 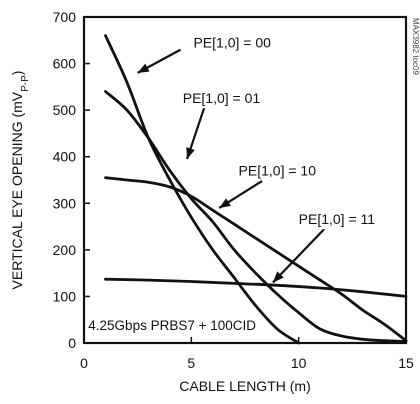 I want to click on y-axis-title: VERTICAL EYE OPENING (mVP-P), so click(x=20, y=180).